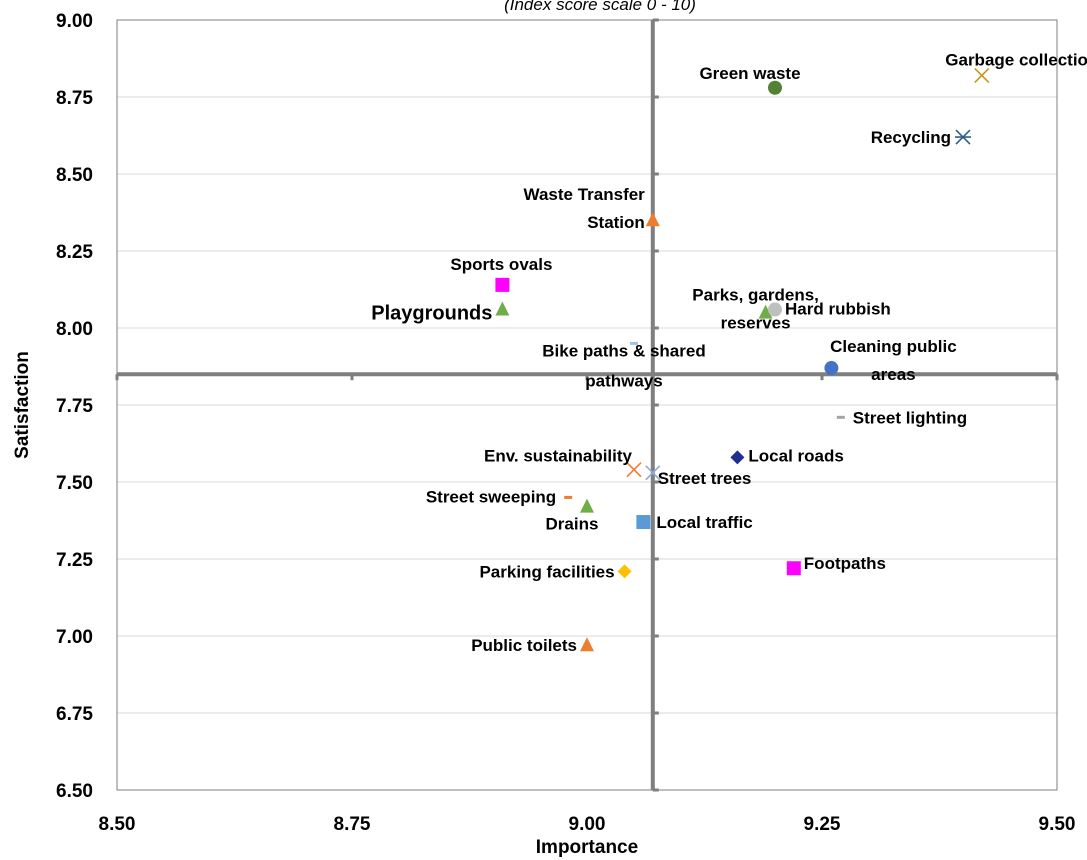 This screenshot has height=860, width=1087. I want to click on point-garbage-collection, so click(982, 75).